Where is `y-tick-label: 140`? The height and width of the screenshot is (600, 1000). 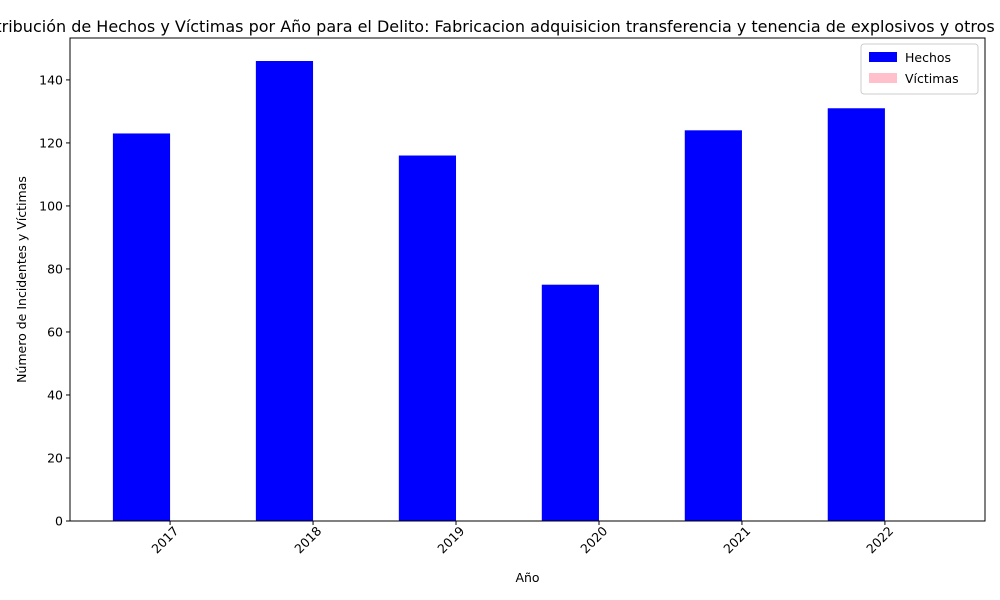
y-tick-label: 140 is located at coordinates (51, 79).